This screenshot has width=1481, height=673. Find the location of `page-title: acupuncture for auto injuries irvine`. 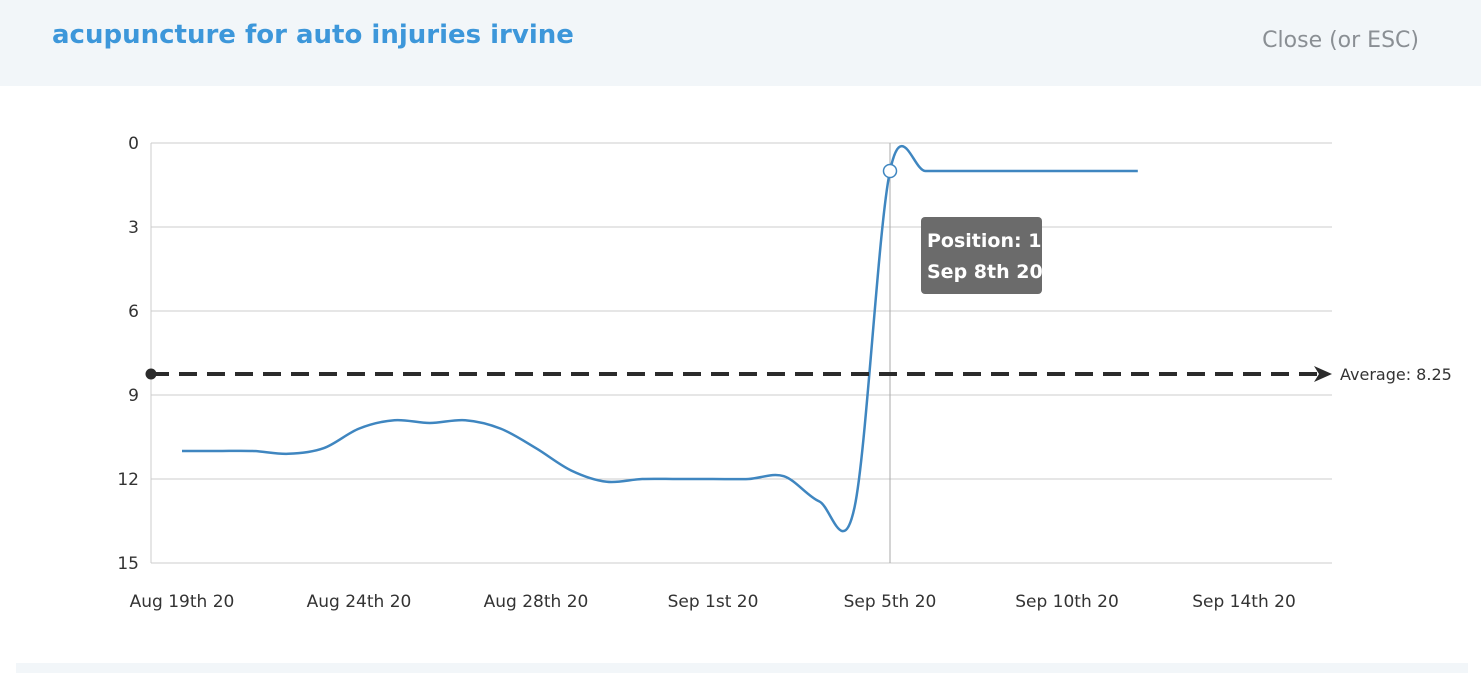

page-title: acupuncture for auto injuries irvine is located at coordinates (313, 35).